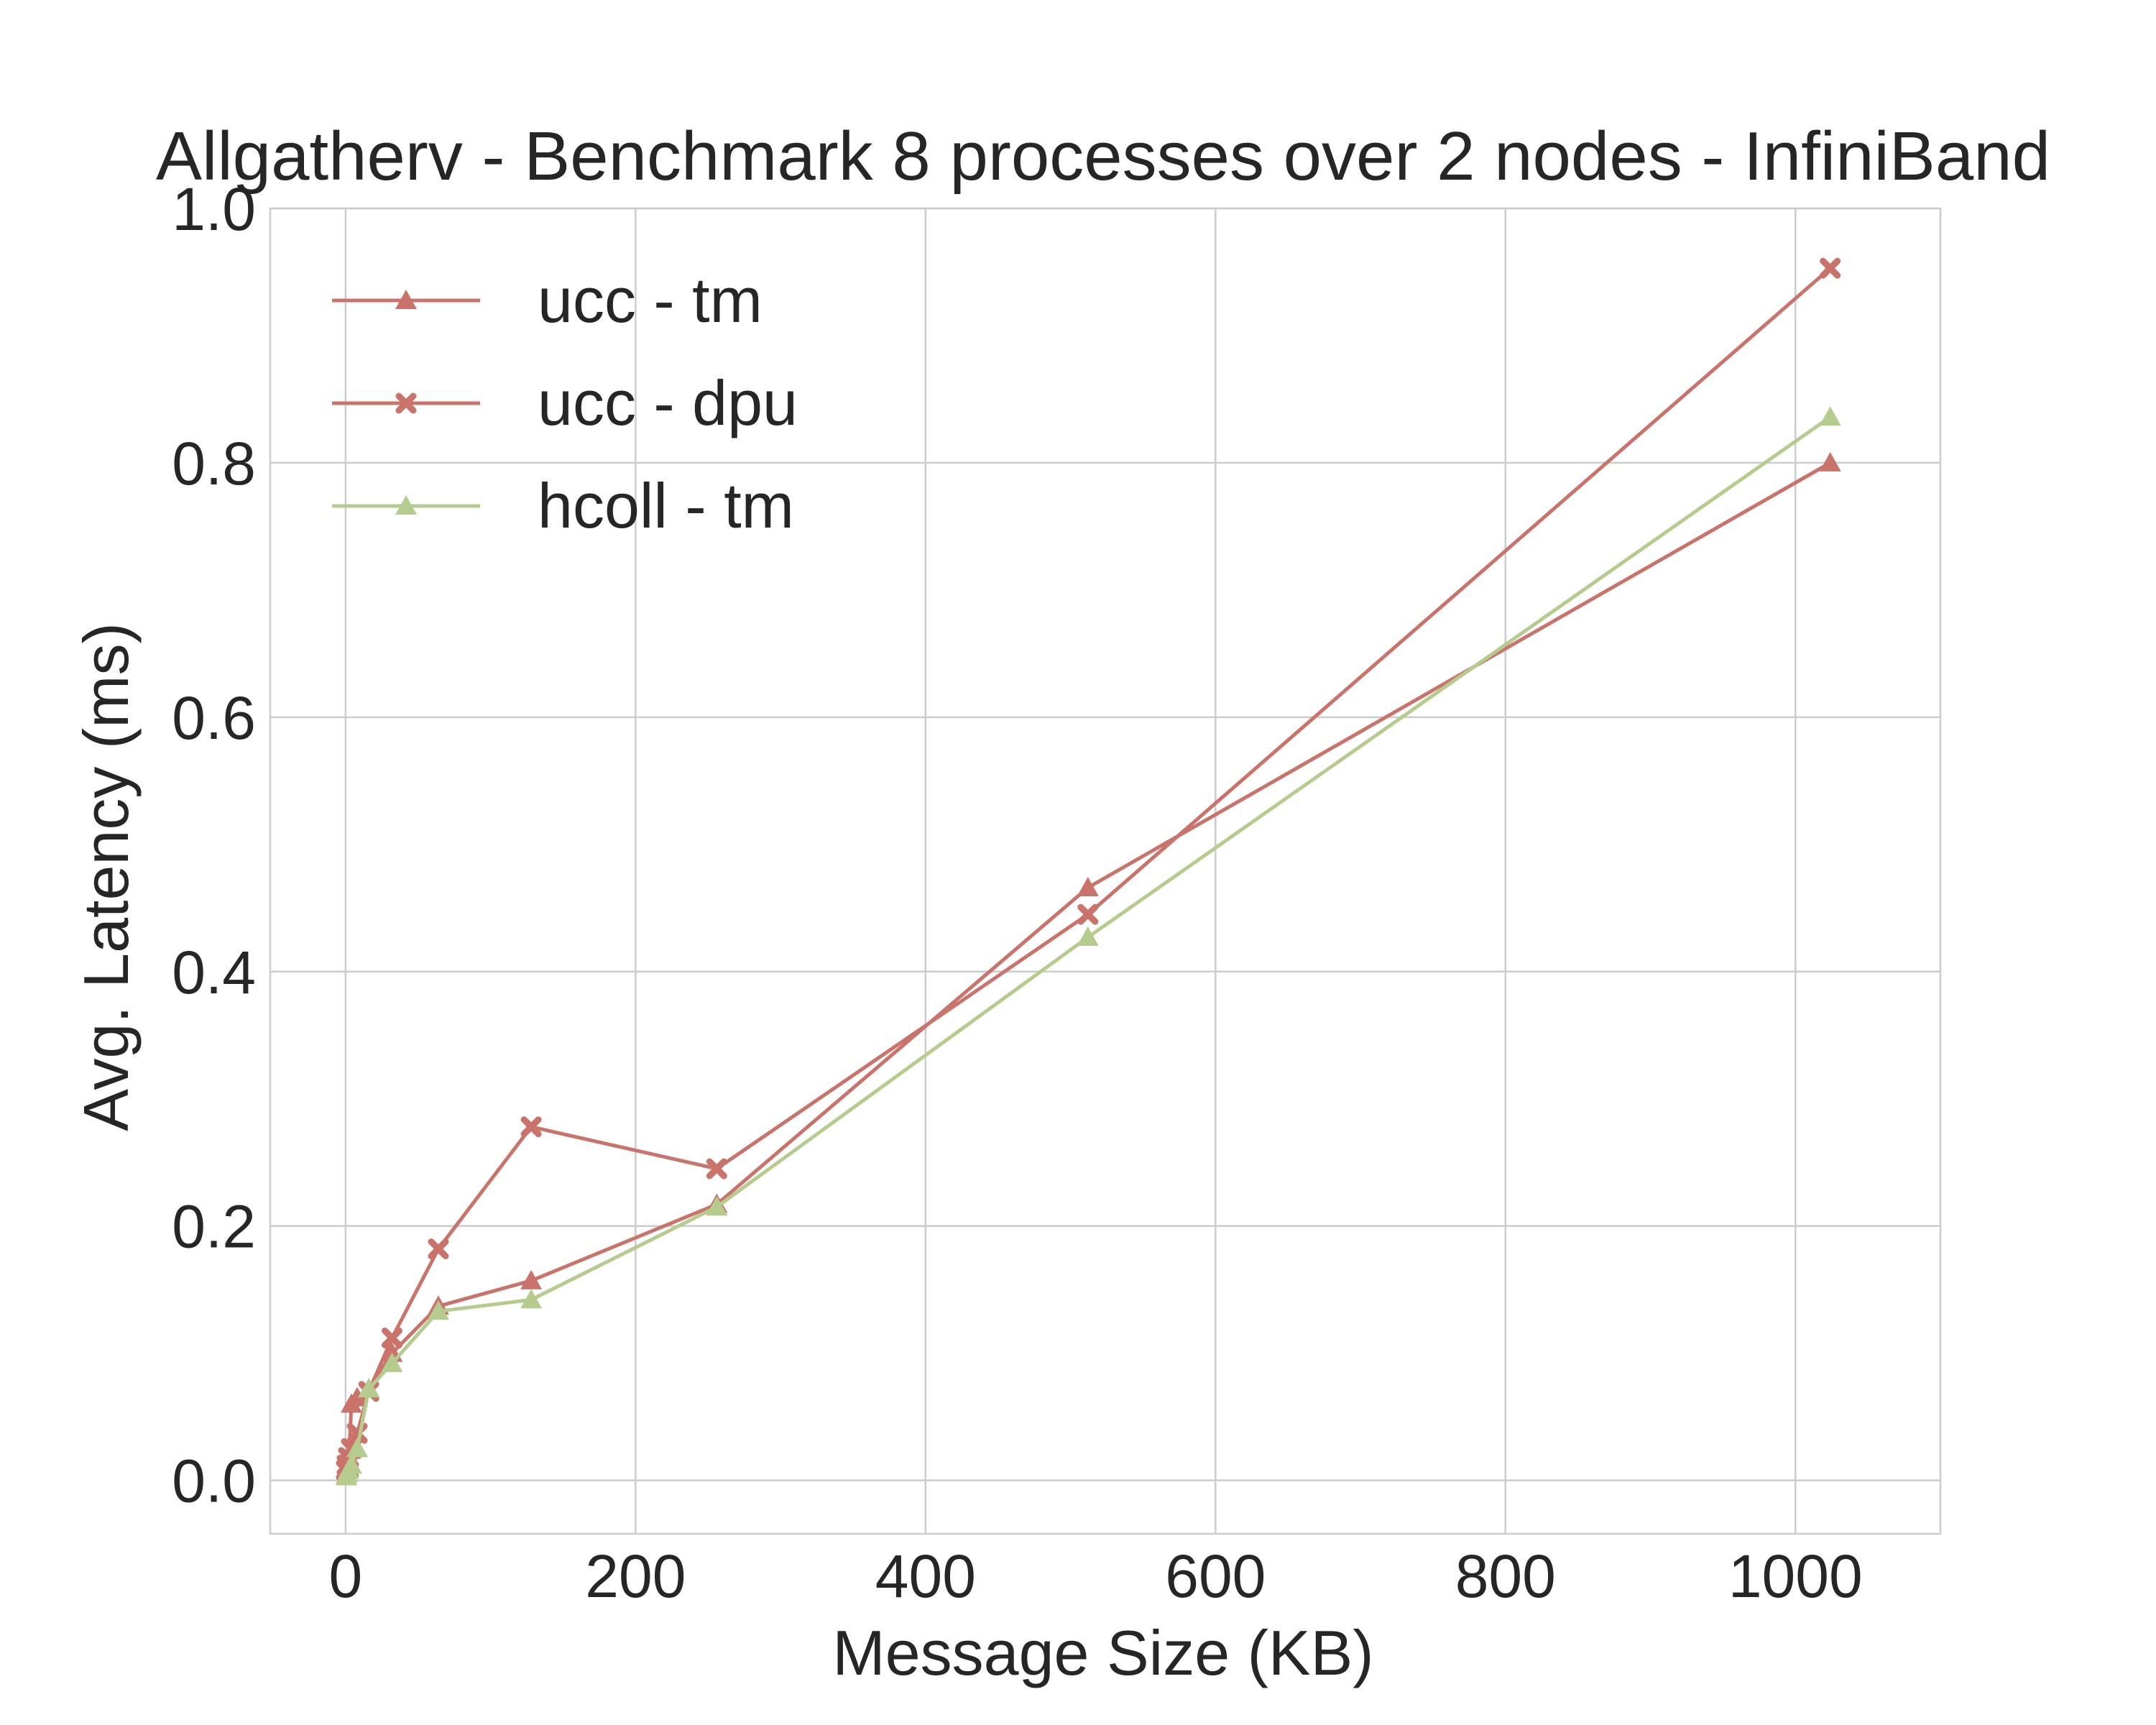 The width and height of the screenshot is (2156, 1725). I want to click on legend-item: hcoll - tm, so click(563, 505).